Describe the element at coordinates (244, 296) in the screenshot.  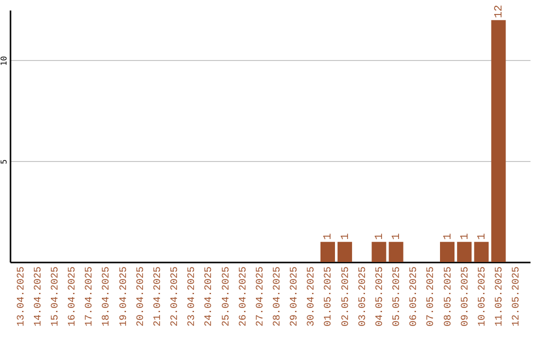
I see `x-tick-label: 26.04.2025` at that location.